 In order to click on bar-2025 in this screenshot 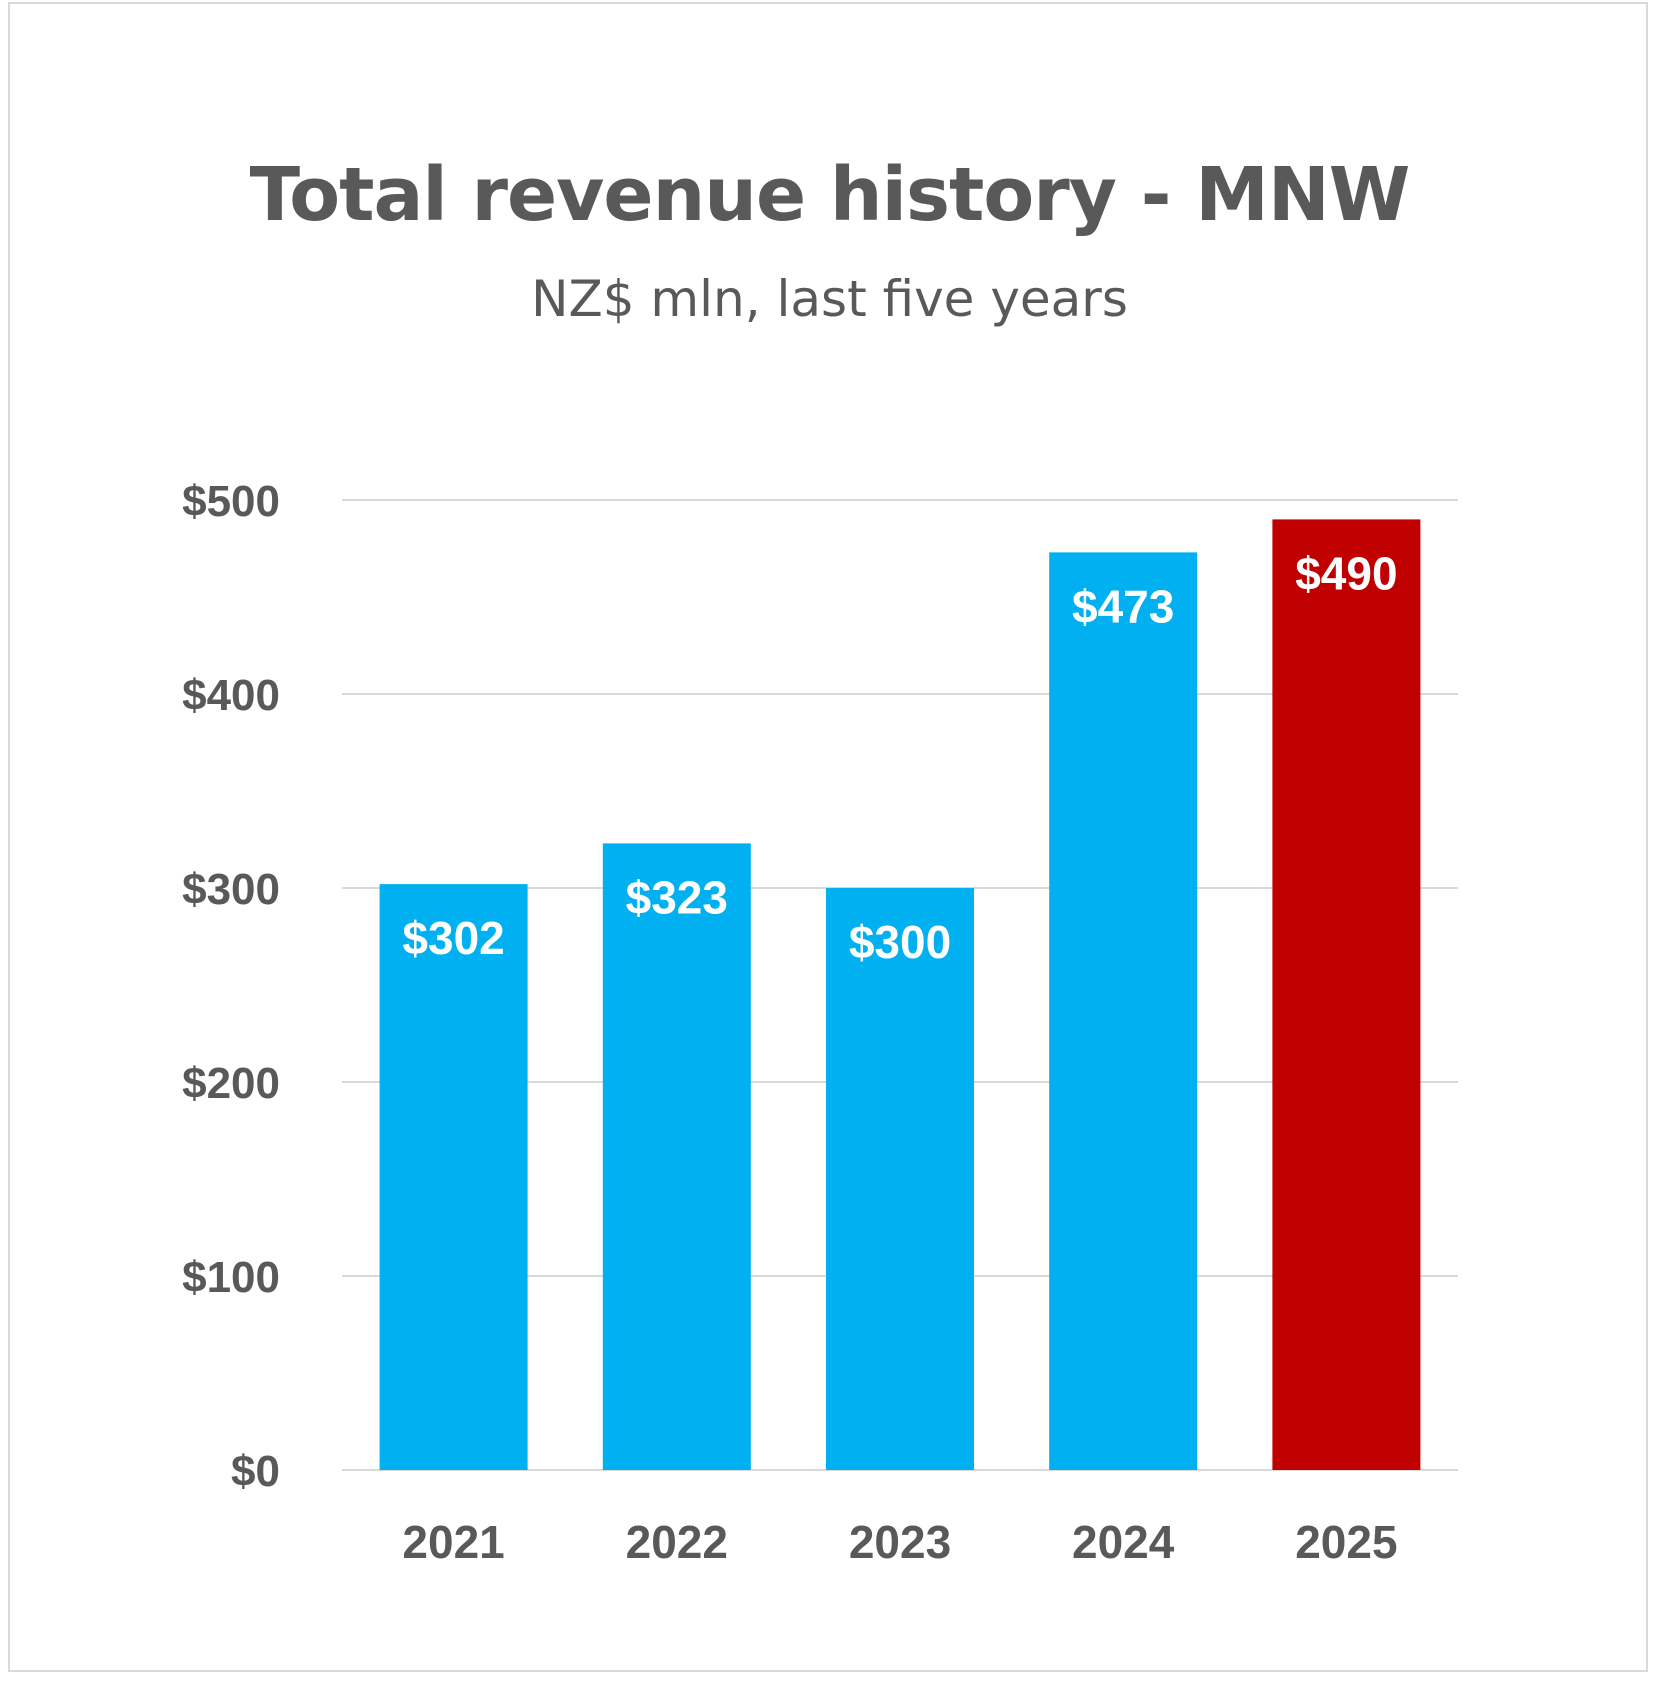, I will do `click(1346, 994)`.